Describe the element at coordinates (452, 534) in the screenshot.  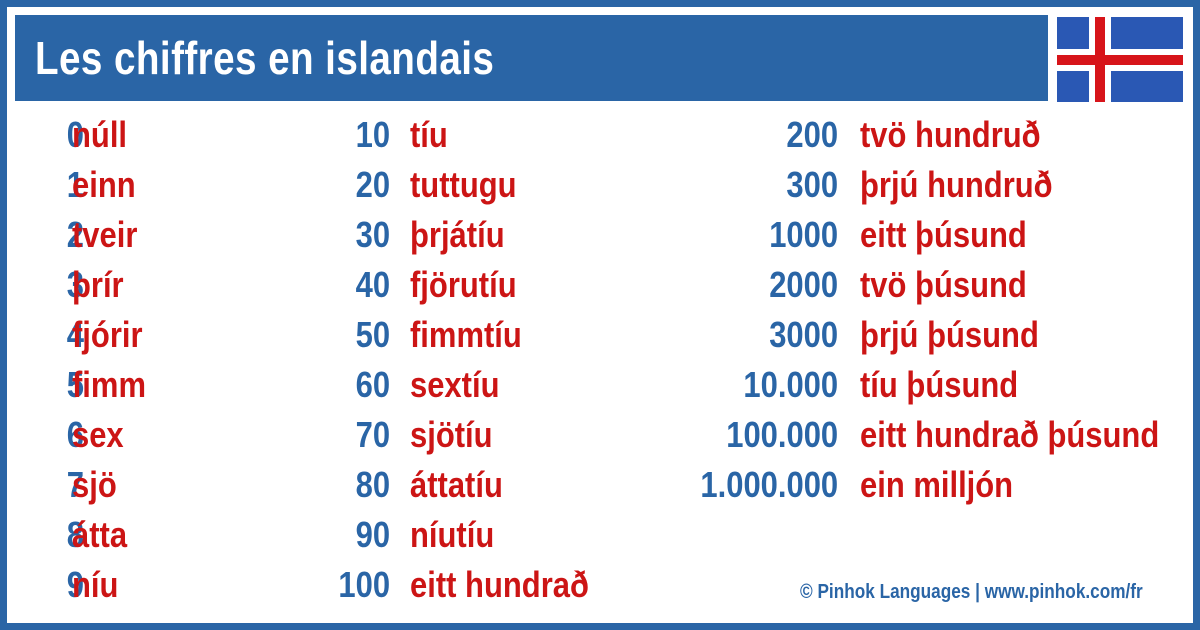
I see `number-word: níutíu` at that location.